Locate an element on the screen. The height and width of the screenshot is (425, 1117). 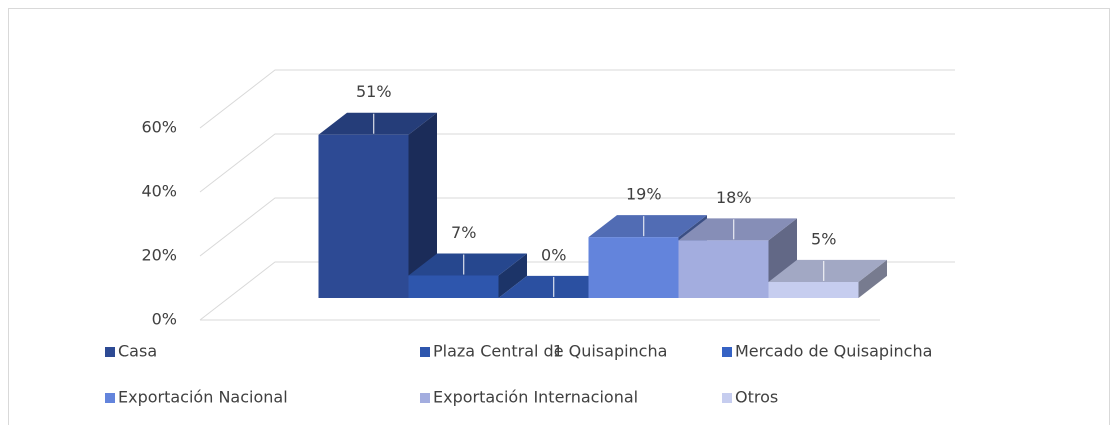
y-tick-label: 40% is located at coordinates (159, 191).